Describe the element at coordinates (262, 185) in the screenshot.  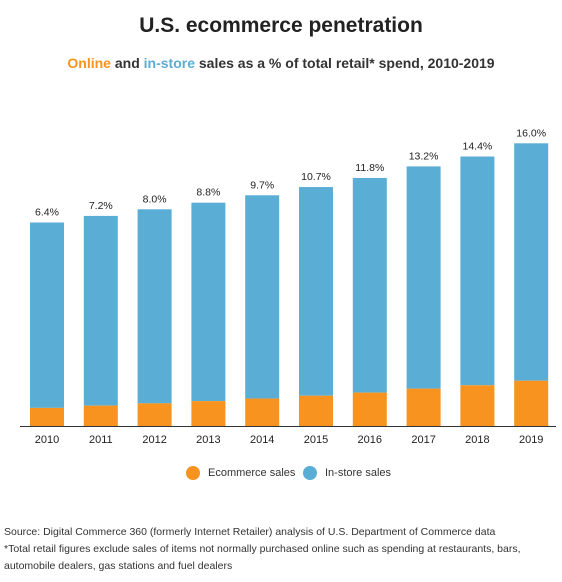
I see `data-label-2014: 9.7%` at that location.